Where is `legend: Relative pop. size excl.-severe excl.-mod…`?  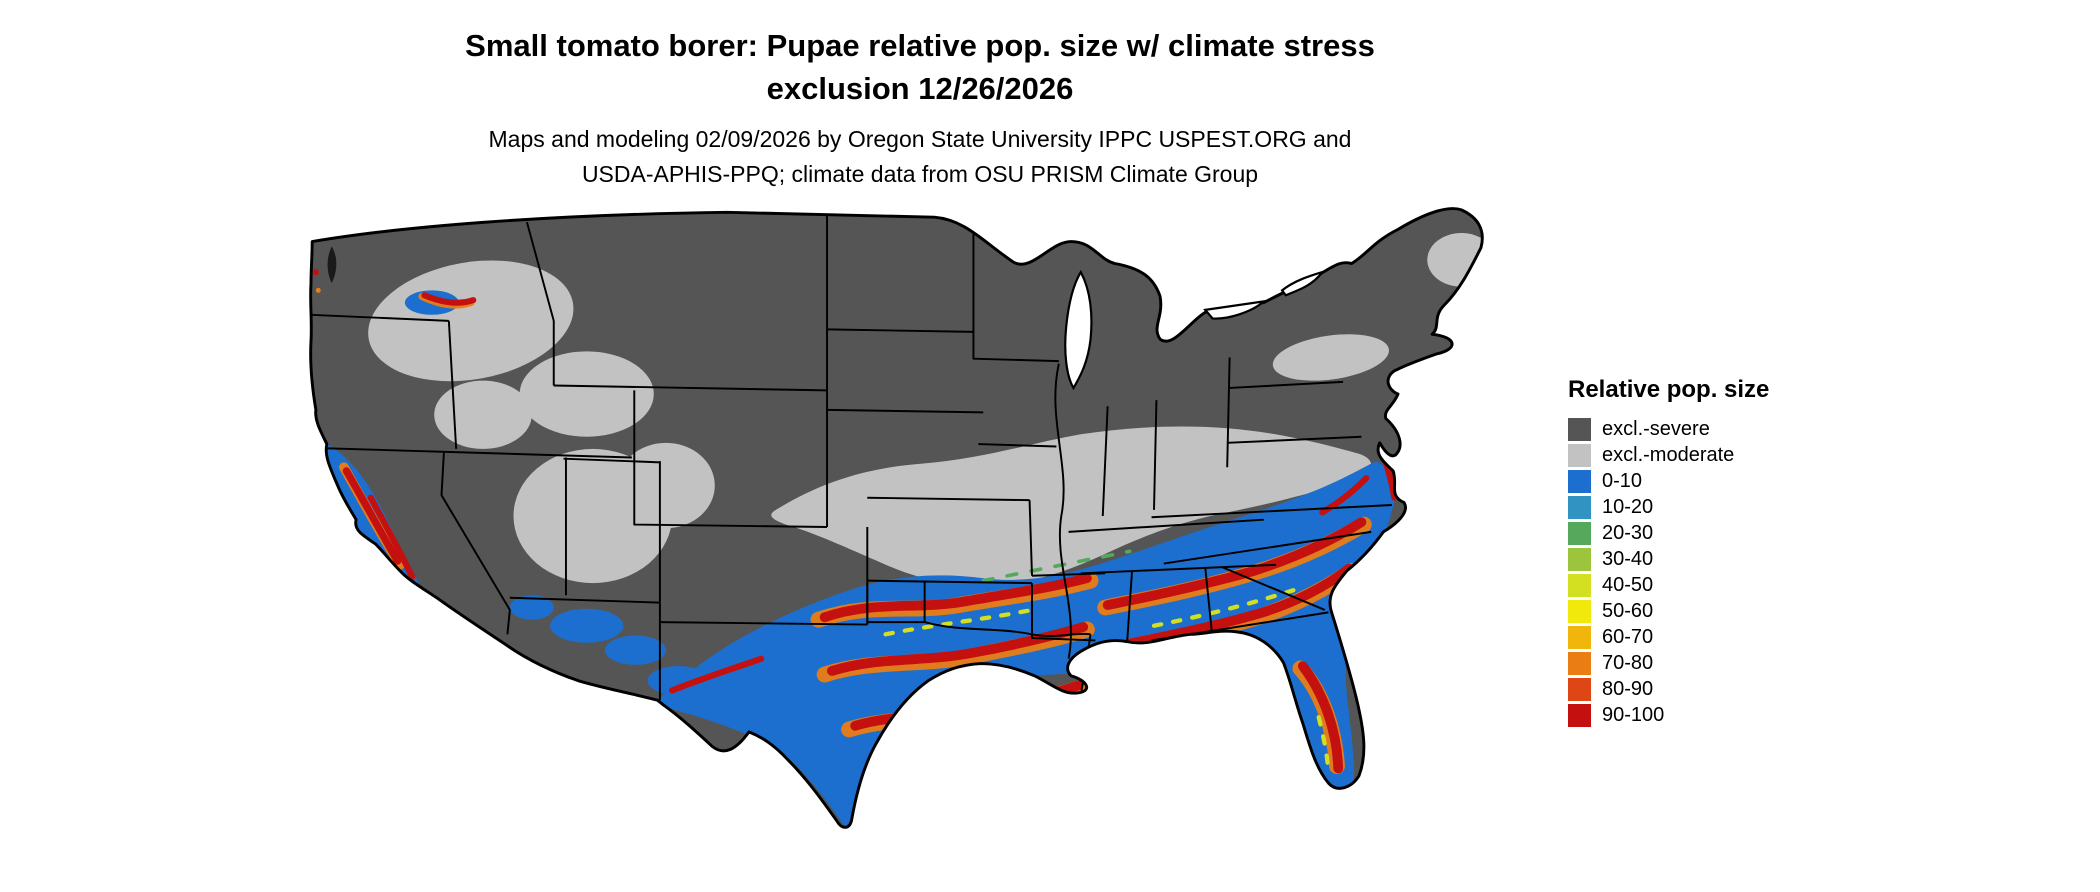 legend: Relative pop. size excl.-severe excl.-mod… is located at coordinates (1668, 552).